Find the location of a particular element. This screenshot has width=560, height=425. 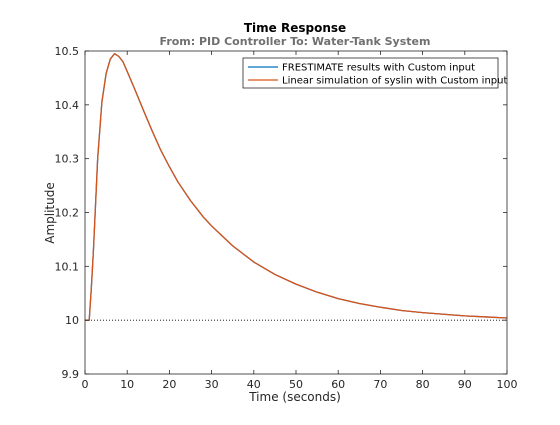

x-tick-label: 10 is located at coordinates (127, 384).